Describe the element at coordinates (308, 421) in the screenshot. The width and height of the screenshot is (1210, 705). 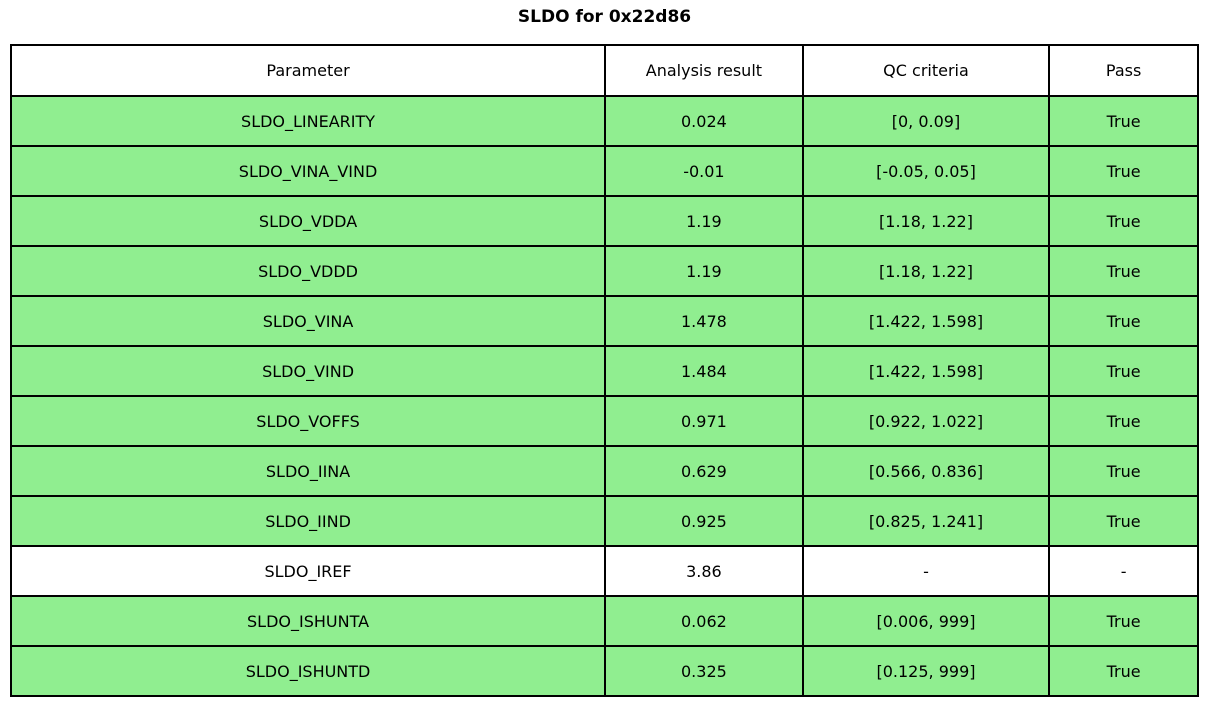
I see `parameter-cell: SLDO_VOFFS` at that location.